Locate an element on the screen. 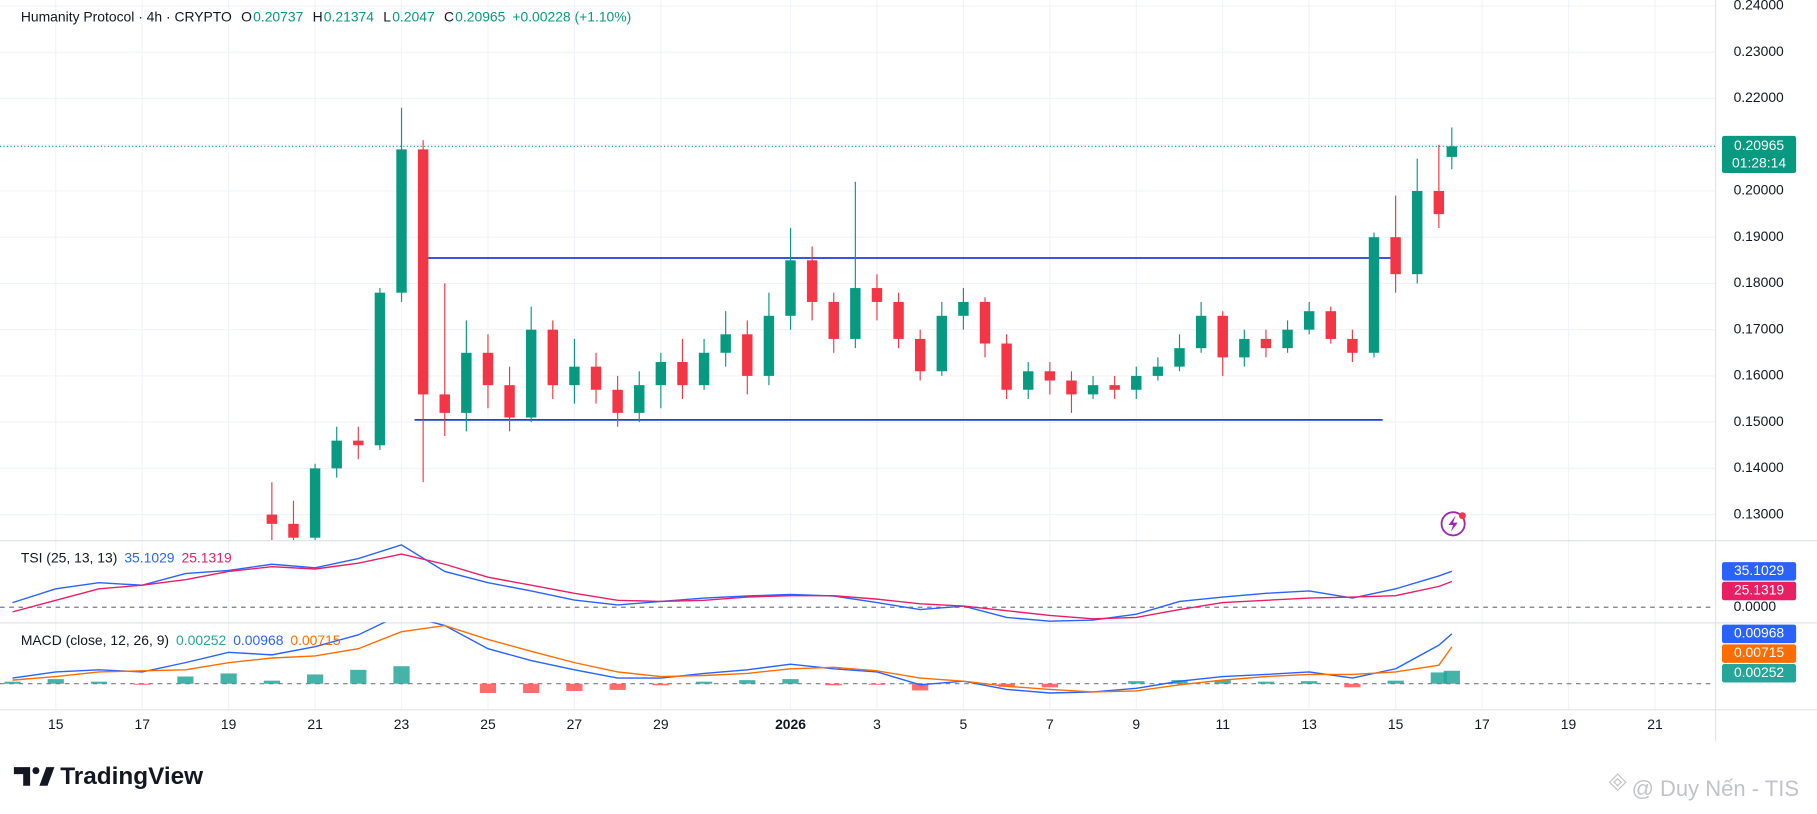 The width and height of the screenshot is (1817, 814). legend: TSI (25, 13, 13) 35.1029 25.1319 is located at coordinates (126, 557).